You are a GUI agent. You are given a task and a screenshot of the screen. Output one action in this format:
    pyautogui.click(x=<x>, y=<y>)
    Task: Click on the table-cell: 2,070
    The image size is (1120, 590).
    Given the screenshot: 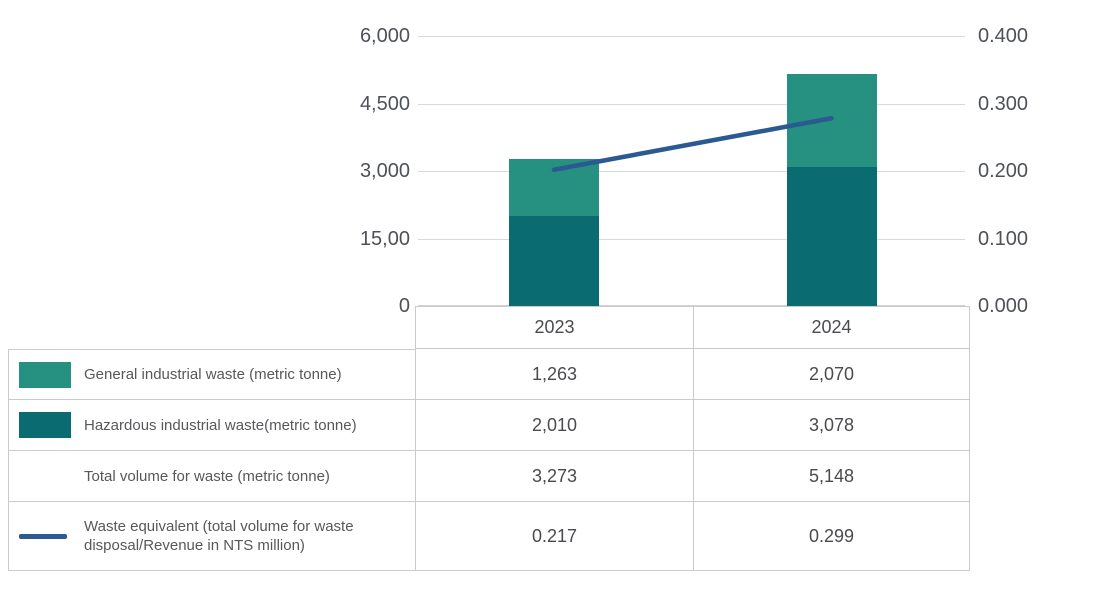 What is the action you would take?
    pyautogui.click(x=831, y=374)
    